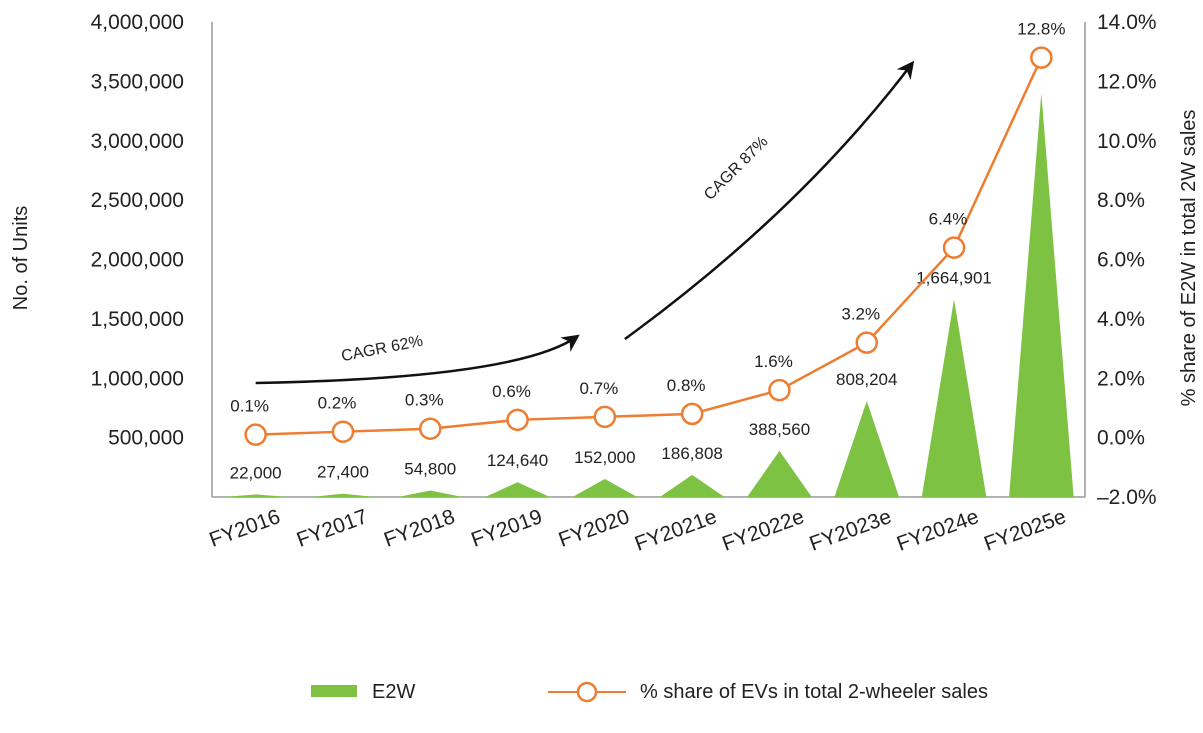 Image resolution: width=1203 pixels, height=733 pixels. Describe the element at coordinates (511, 391) in the screenshot. I see `share-data-label: 0.6%` at that location.